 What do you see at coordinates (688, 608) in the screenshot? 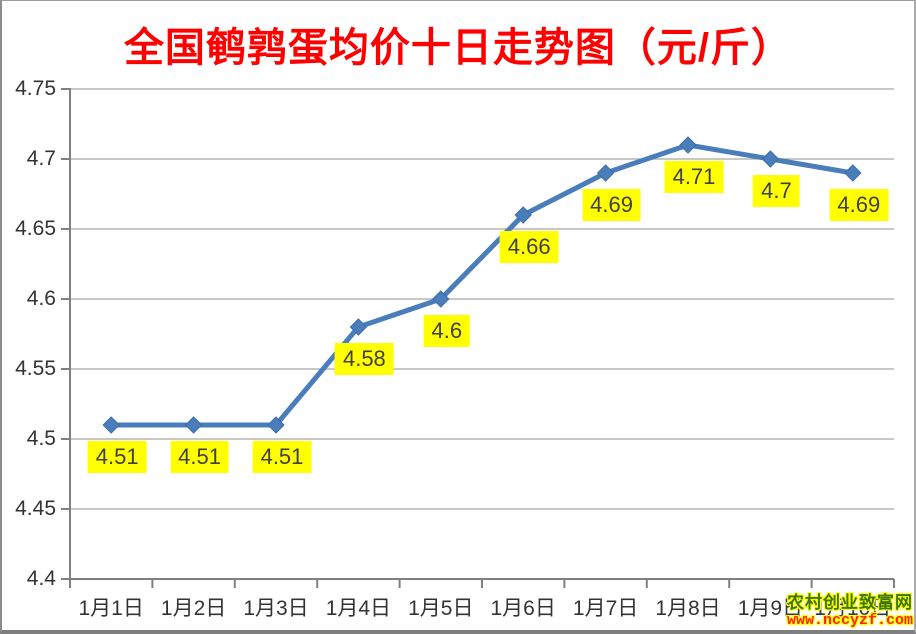
I see `x-axis-category-label: 1月8日` at bounding box center [688, 608].